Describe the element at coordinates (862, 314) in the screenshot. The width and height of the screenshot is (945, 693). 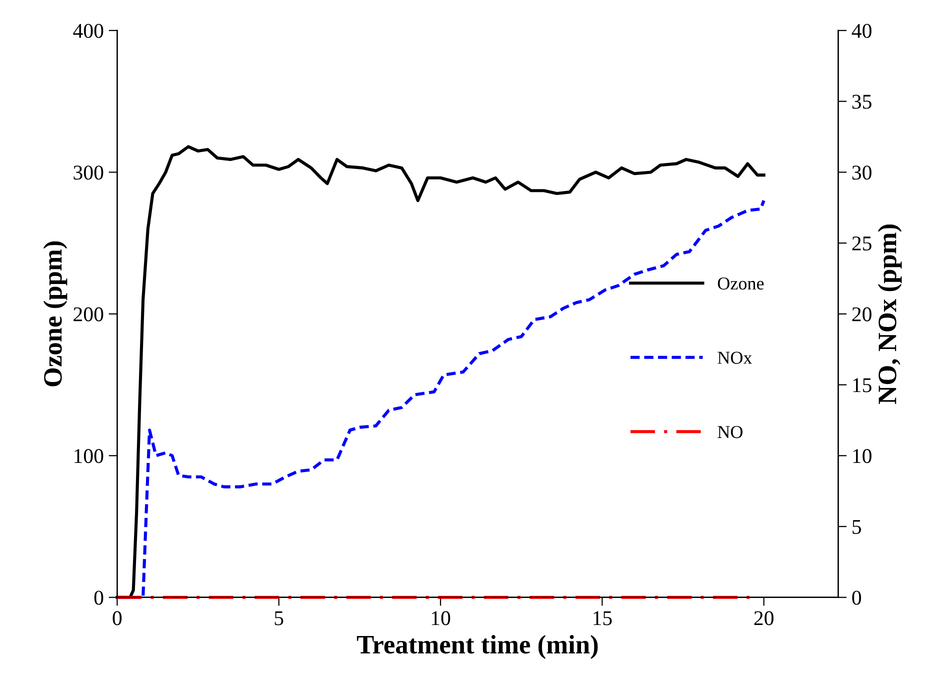
I see `y2-tick-label: 20` at that location.